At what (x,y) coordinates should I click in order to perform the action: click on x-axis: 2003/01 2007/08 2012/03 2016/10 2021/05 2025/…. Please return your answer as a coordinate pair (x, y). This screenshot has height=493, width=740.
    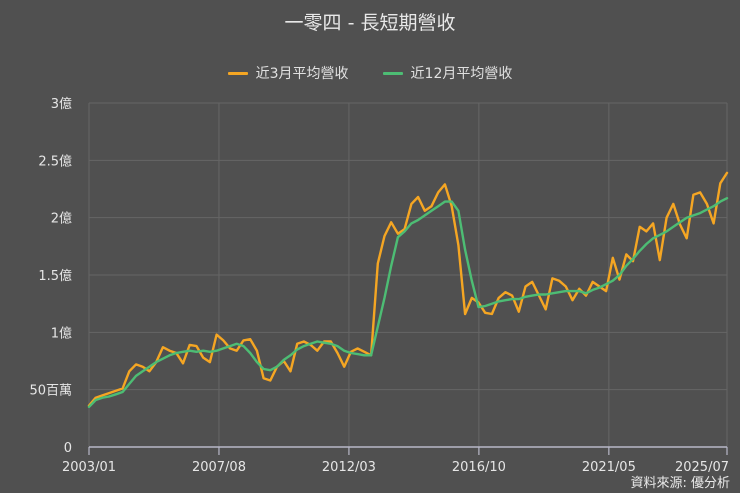
    Looking at the image, I should click on (395, 460).